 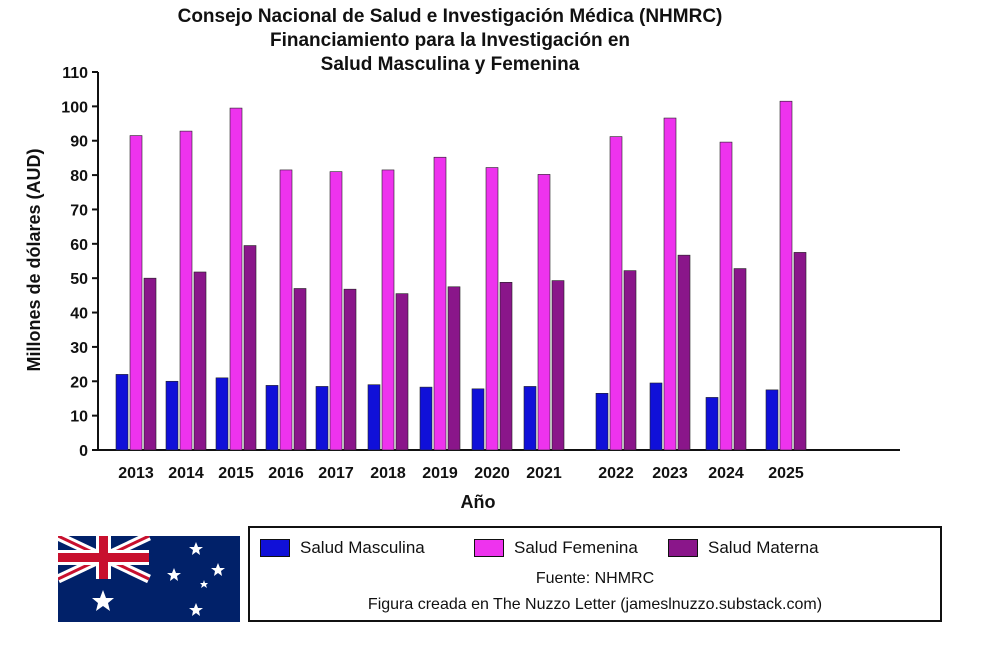 I want to click on bar-salud-masculina-2020, so click(x=478, y=419).